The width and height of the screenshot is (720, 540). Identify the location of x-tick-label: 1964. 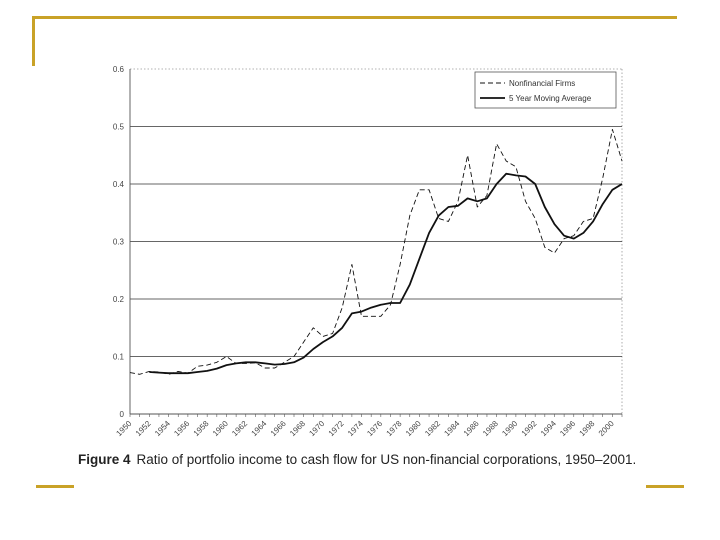
(259, 428).